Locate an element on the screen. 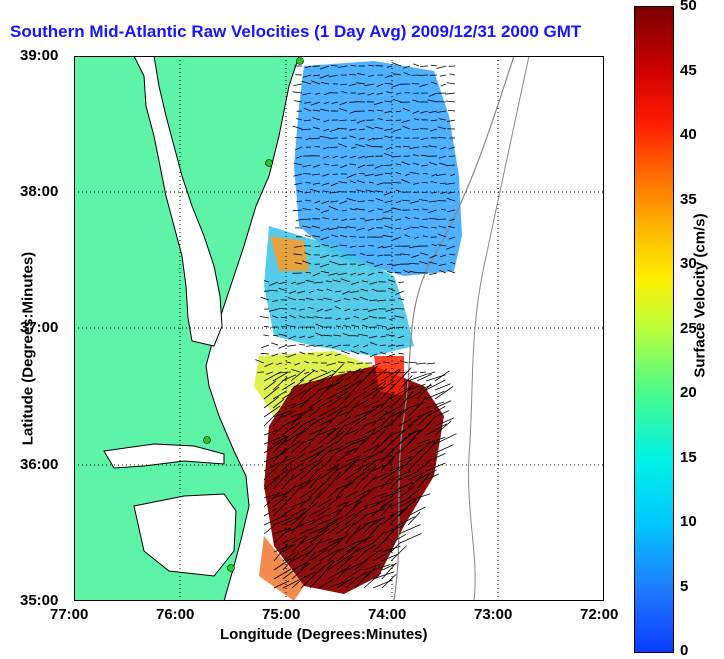 The height and width of the screenshot is (659, 724). x-tick-label: 75:00 is located at coordinates (281, 614).